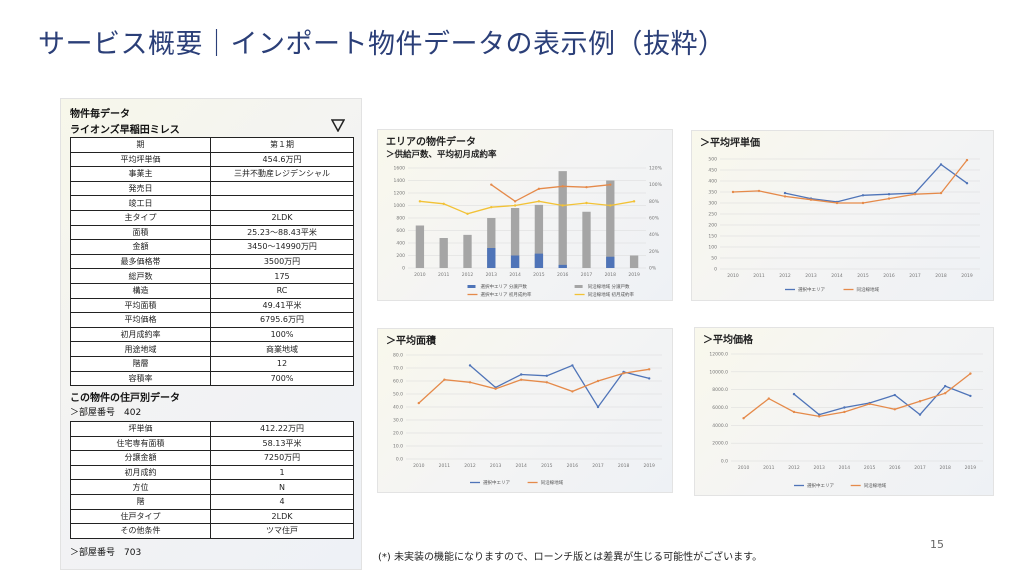 The image size is (1024, 576). What do you see at coordinates (140, 276) in the screenshot?
I see `property-label: 総戸数` at bounding box center [140, 276].